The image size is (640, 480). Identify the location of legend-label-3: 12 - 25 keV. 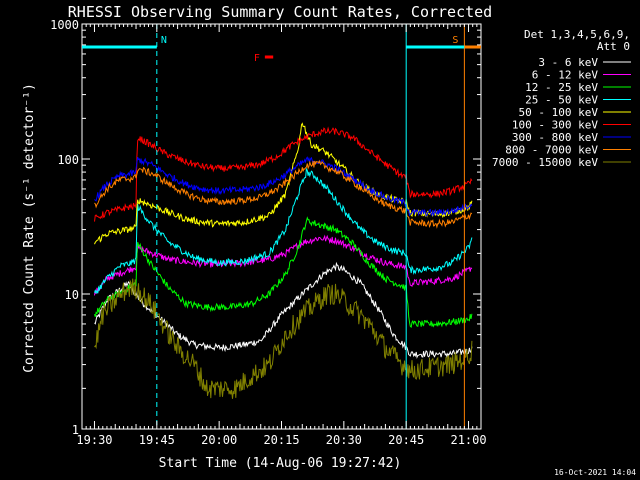
(561, 87).